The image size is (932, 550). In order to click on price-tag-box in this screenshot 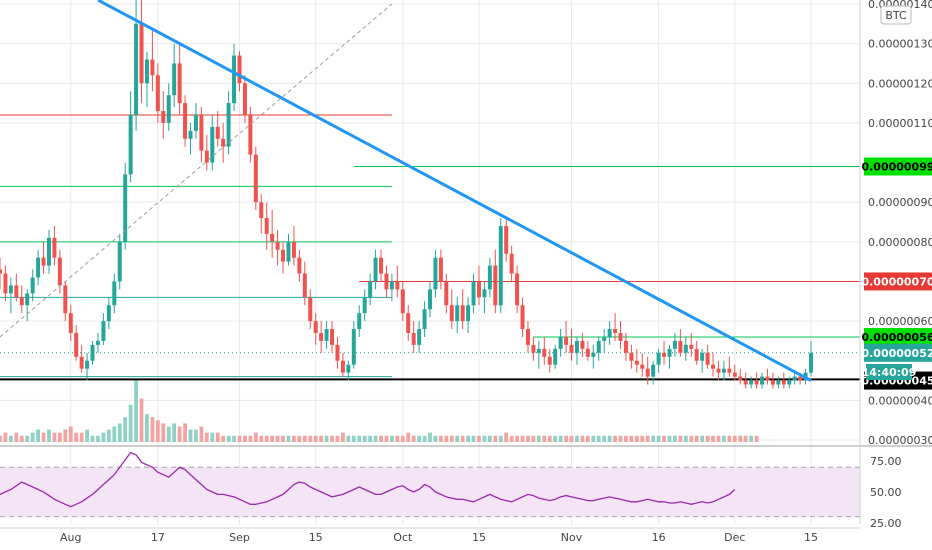, I will do `click(898, 166)`.